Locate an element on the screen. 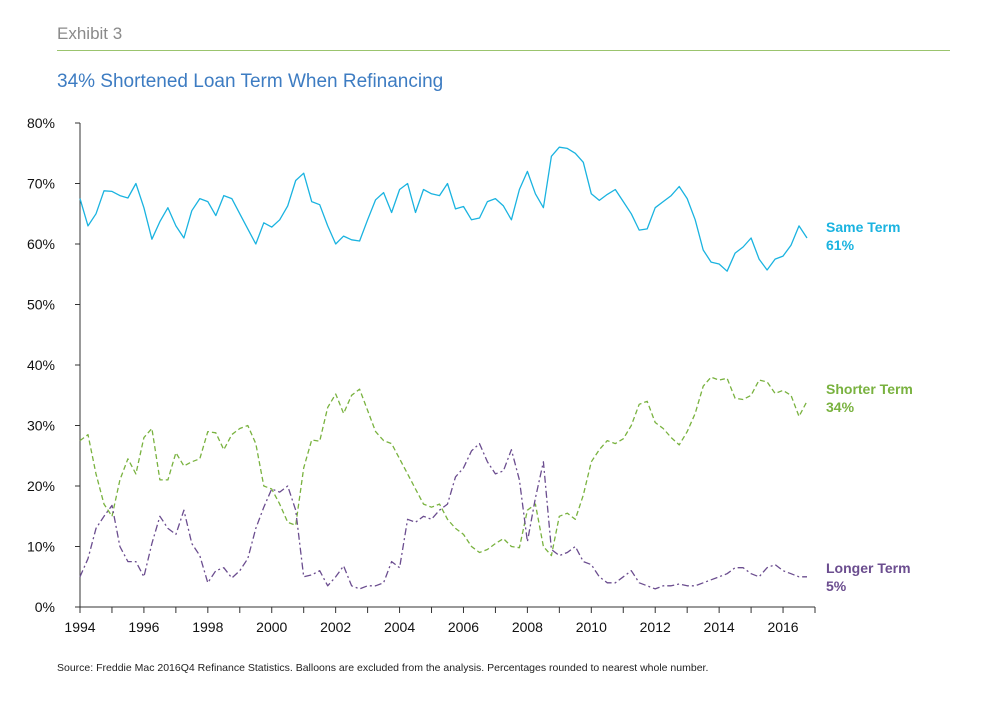  exhibit-label: Exhibit 3 is located at coordinates (90, 33).